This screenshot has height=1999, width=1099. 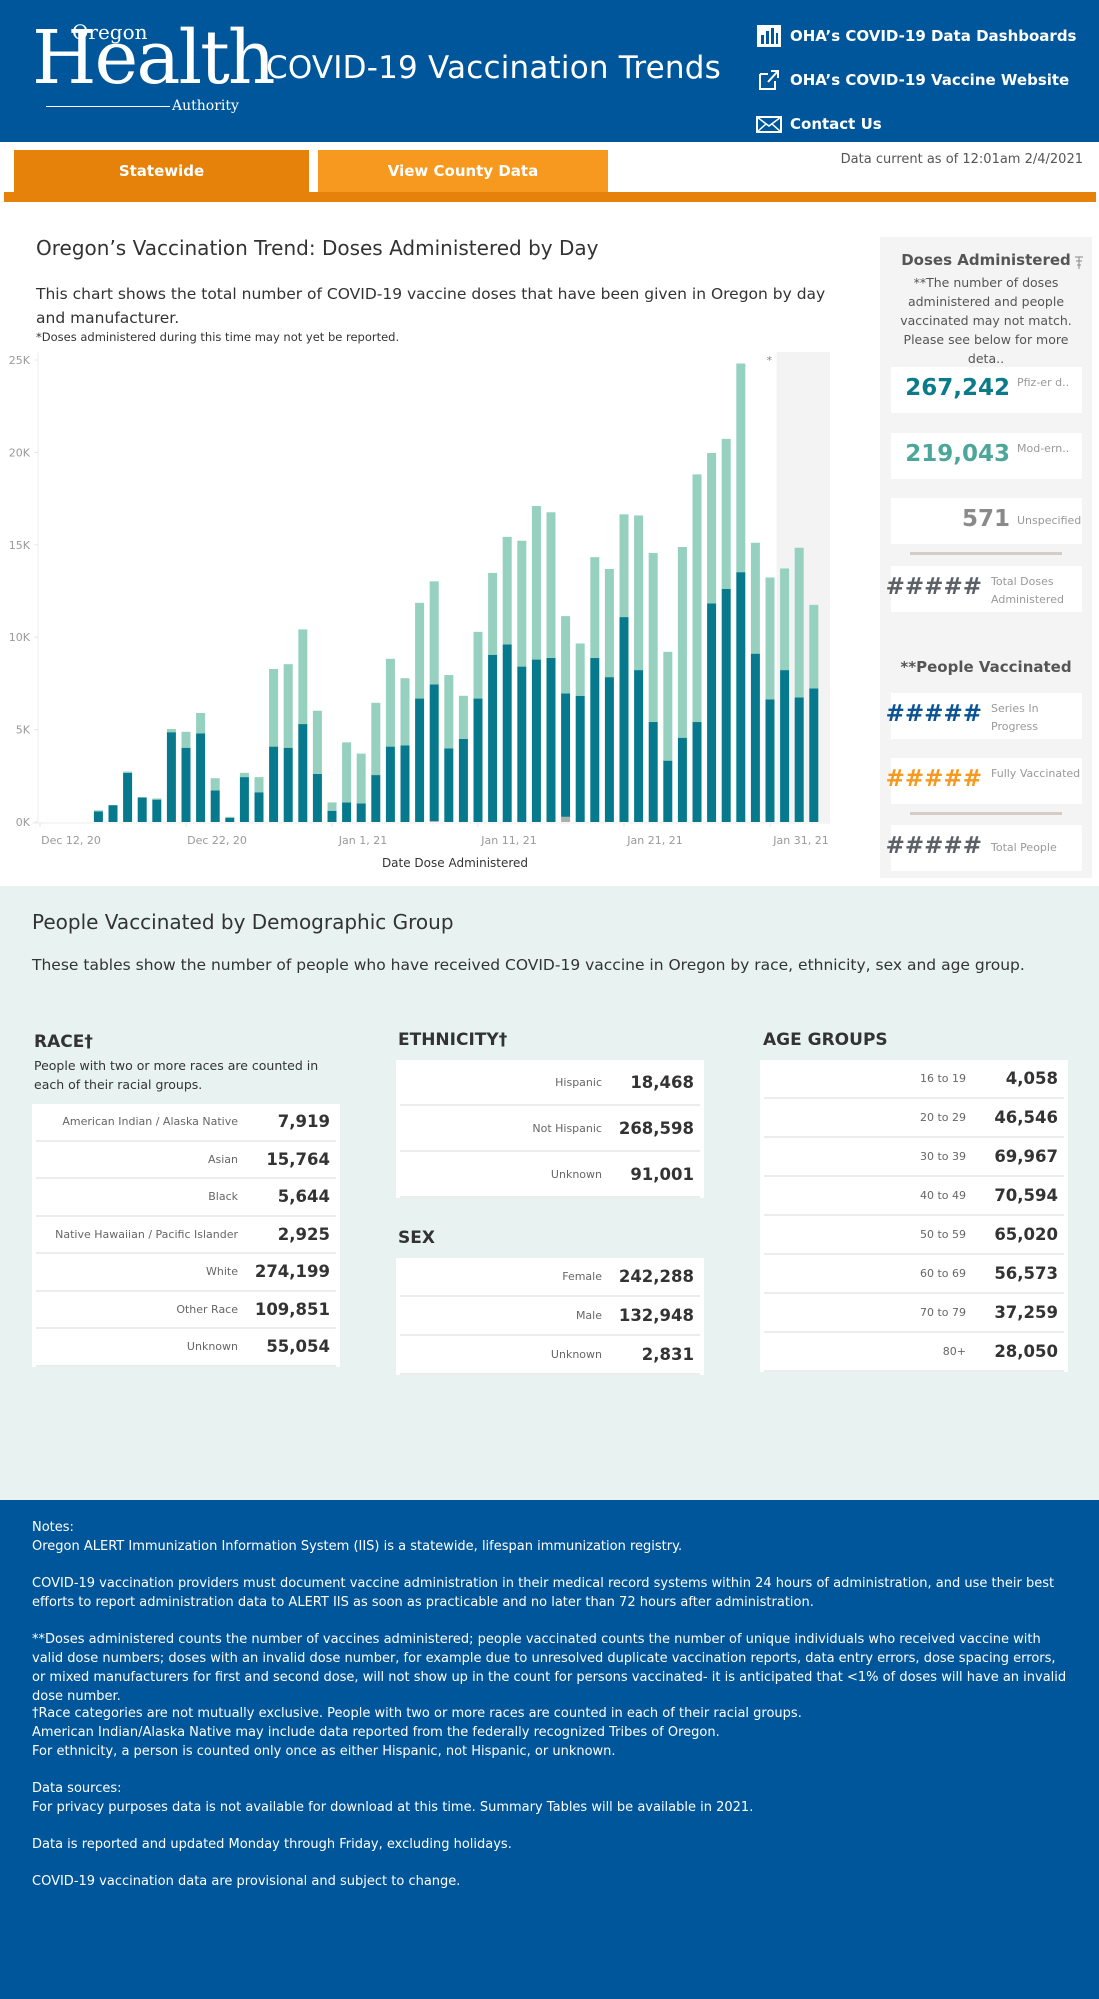 I want to click on contact-us-link: Contact Us, so click(x=916, y=124).